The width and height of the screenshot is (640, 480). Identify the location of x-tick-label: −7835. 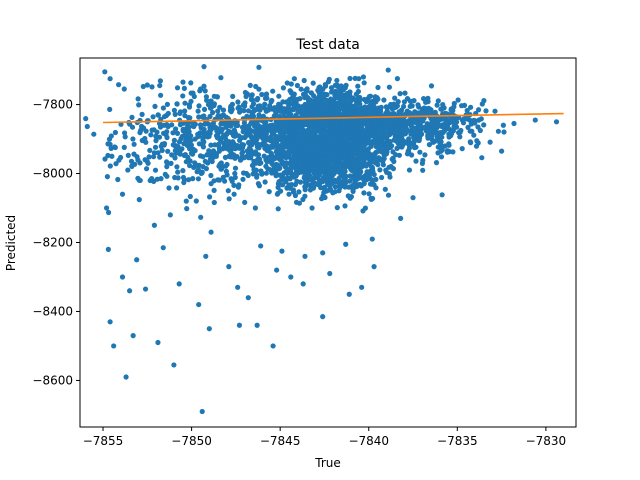
(457, 441).